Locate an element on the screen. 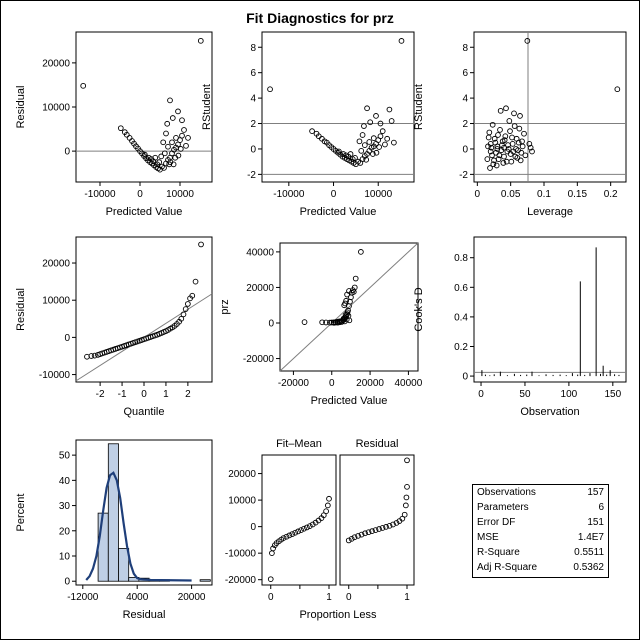 This screenshot has height=640, width=640. x-tick-label: 1 is located at coordinates (407, 597).